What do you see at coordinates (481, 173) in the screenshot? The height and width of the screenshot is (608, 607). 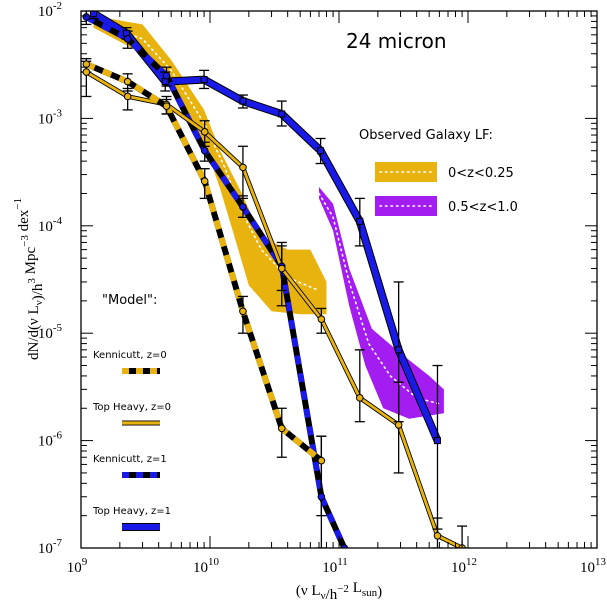 I see `observed-legend-label: 0<z<0.25` at bounding box center [481, 173].